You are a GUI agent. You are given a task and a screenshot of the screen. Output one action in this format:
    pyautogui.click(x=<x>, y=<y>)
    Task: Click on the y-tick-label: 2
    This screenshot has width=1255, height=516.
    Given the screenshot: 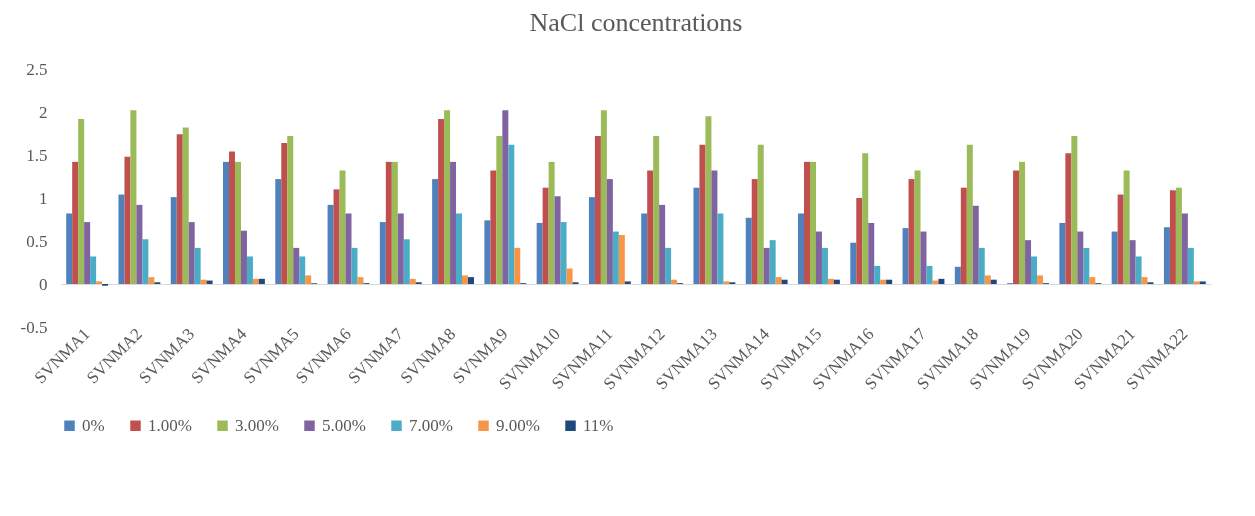 What is the action you would take?
    pyautogui.click(x=43, y=112)
    